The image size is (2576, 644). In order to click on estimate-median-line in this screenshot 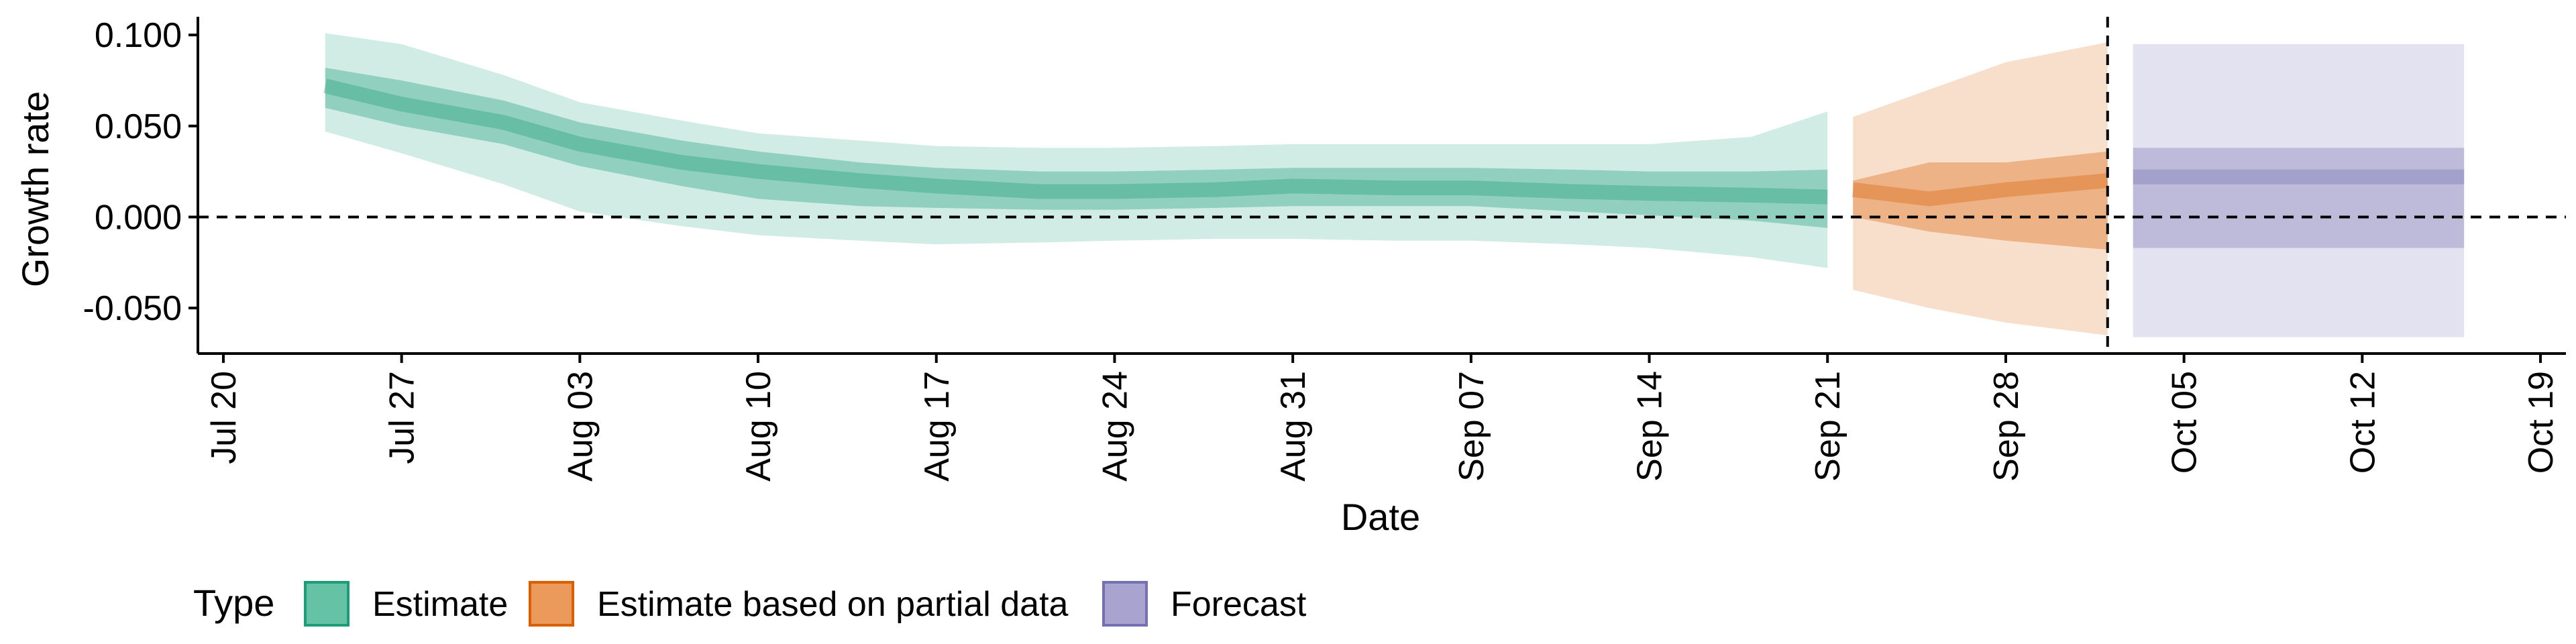, I will do `click(1075, 141)`.